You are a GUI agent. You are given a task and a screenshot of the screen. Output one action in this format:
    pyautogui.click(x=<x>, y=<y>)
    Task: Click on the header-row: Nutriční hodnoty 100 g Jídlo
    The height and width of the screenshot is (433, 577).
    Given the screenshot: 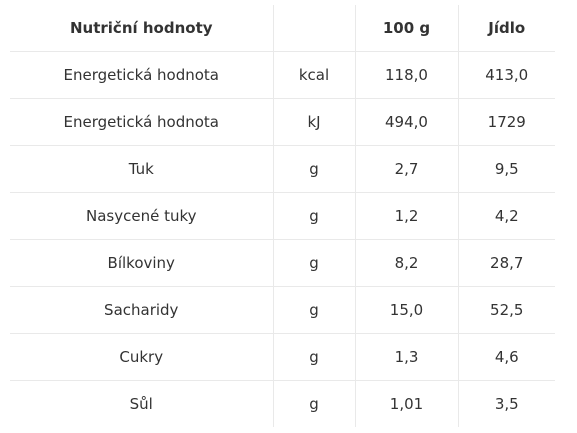 What is the action you would take?
    pyautogui.click(x=282, y=28)
    